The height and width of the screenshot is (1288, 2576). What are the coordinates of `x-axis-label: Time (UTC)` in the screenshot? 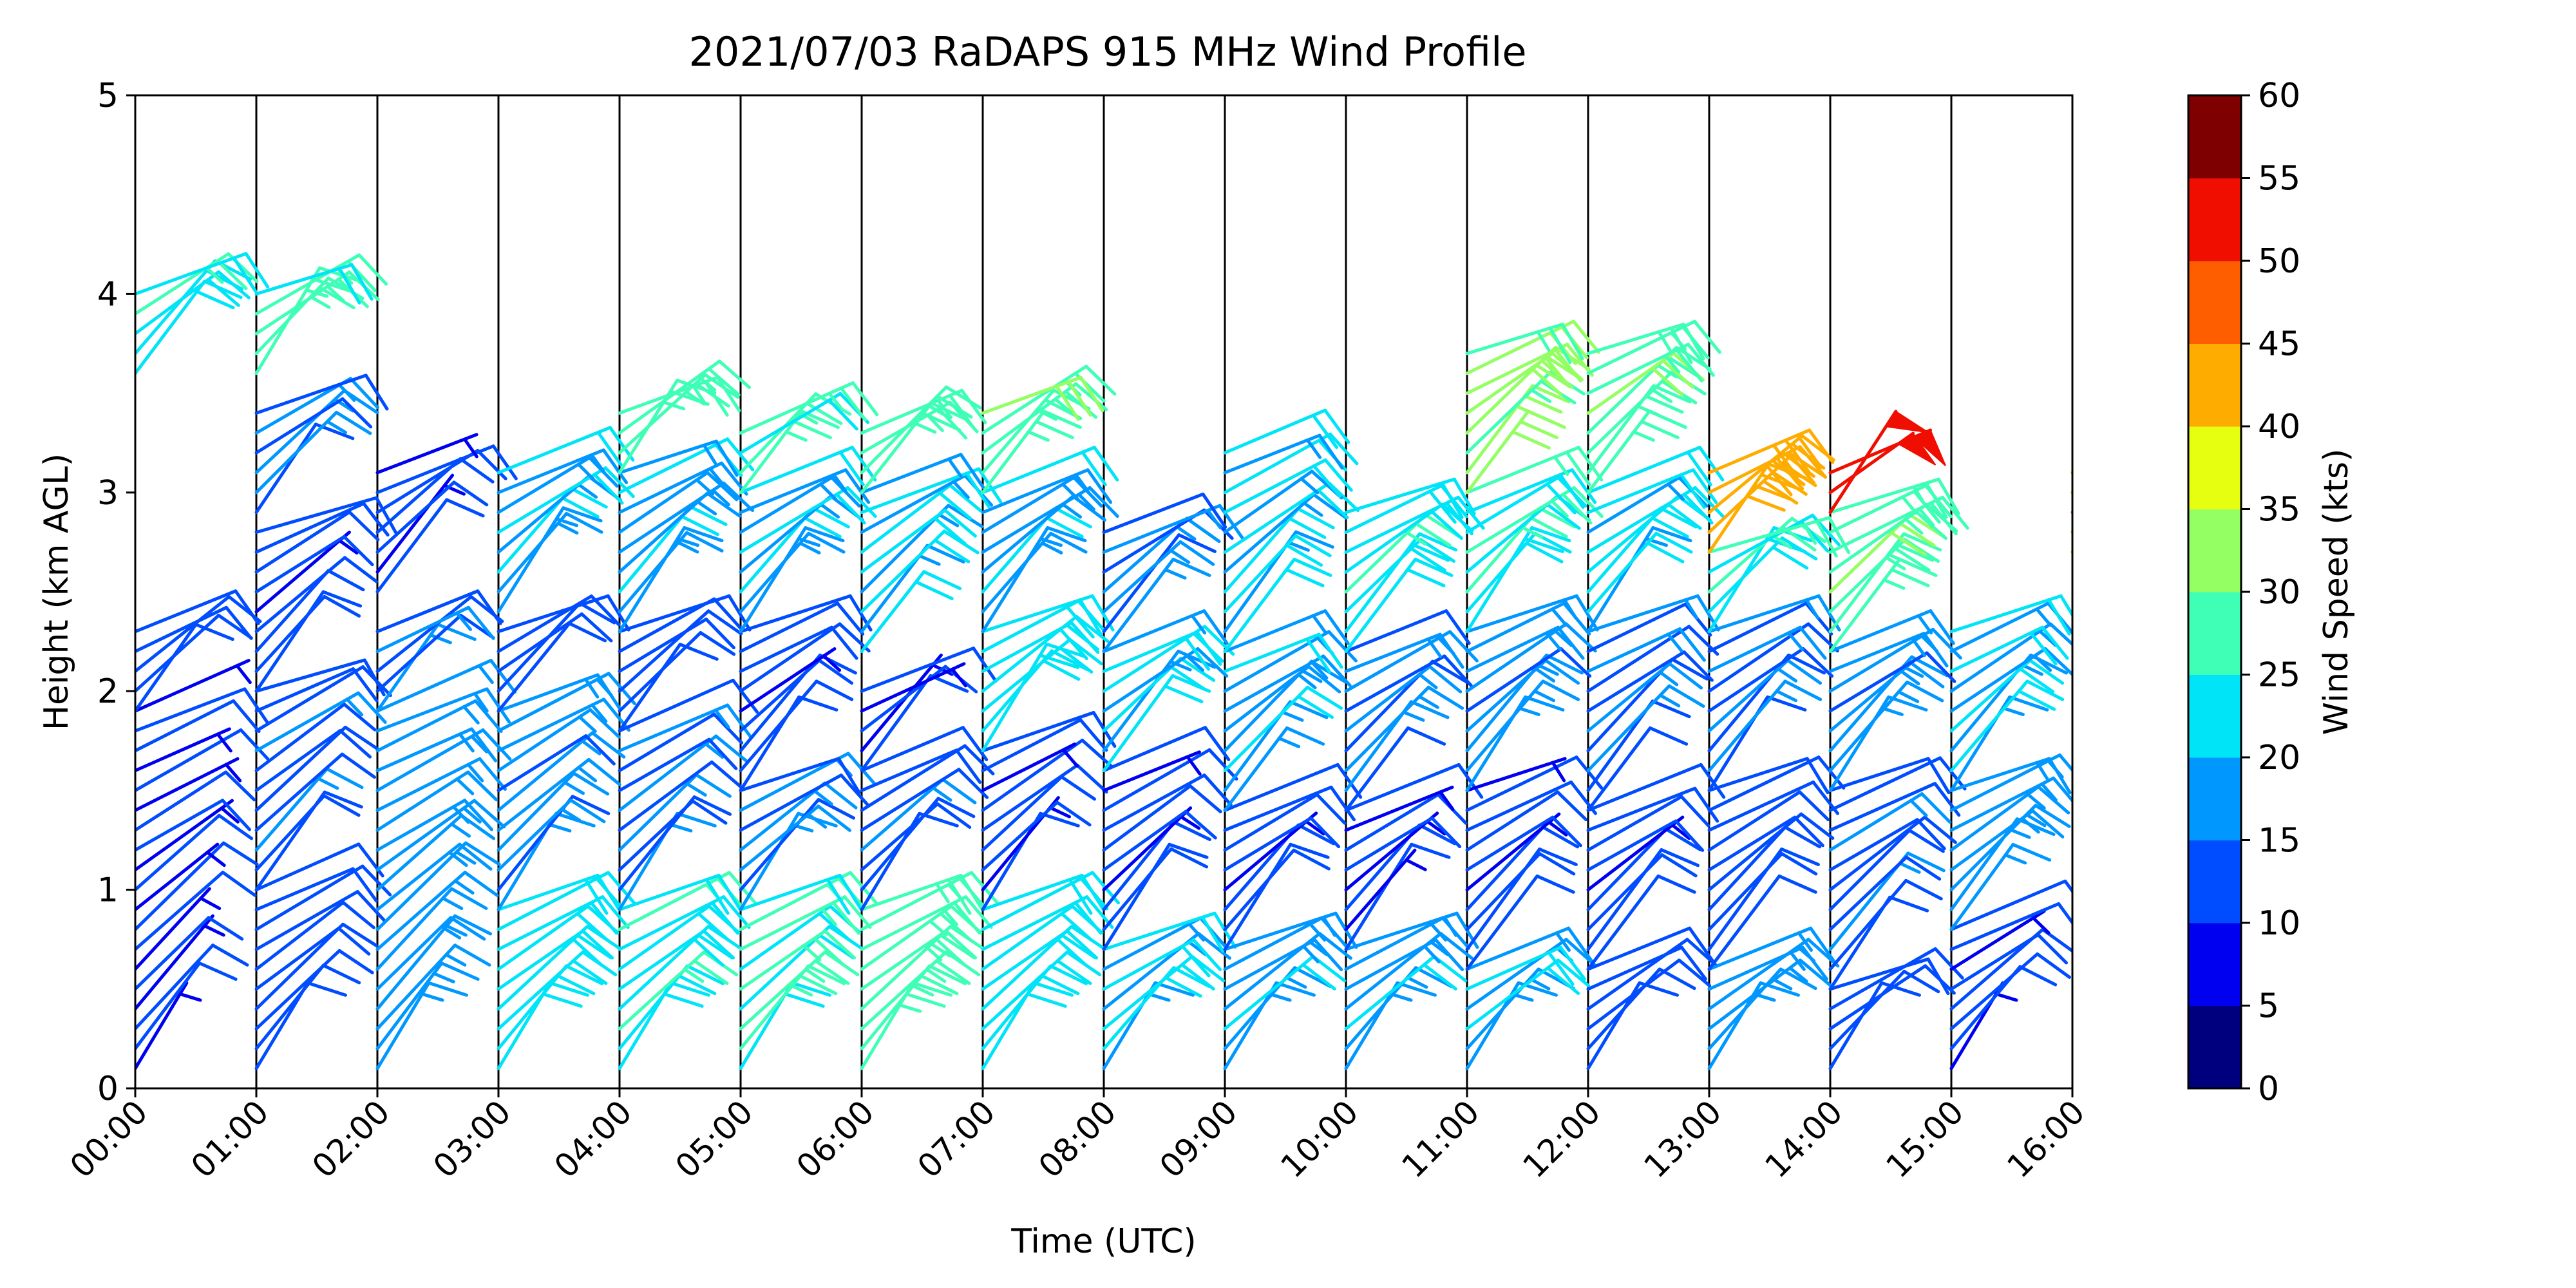 It's located at (1103, 1241).